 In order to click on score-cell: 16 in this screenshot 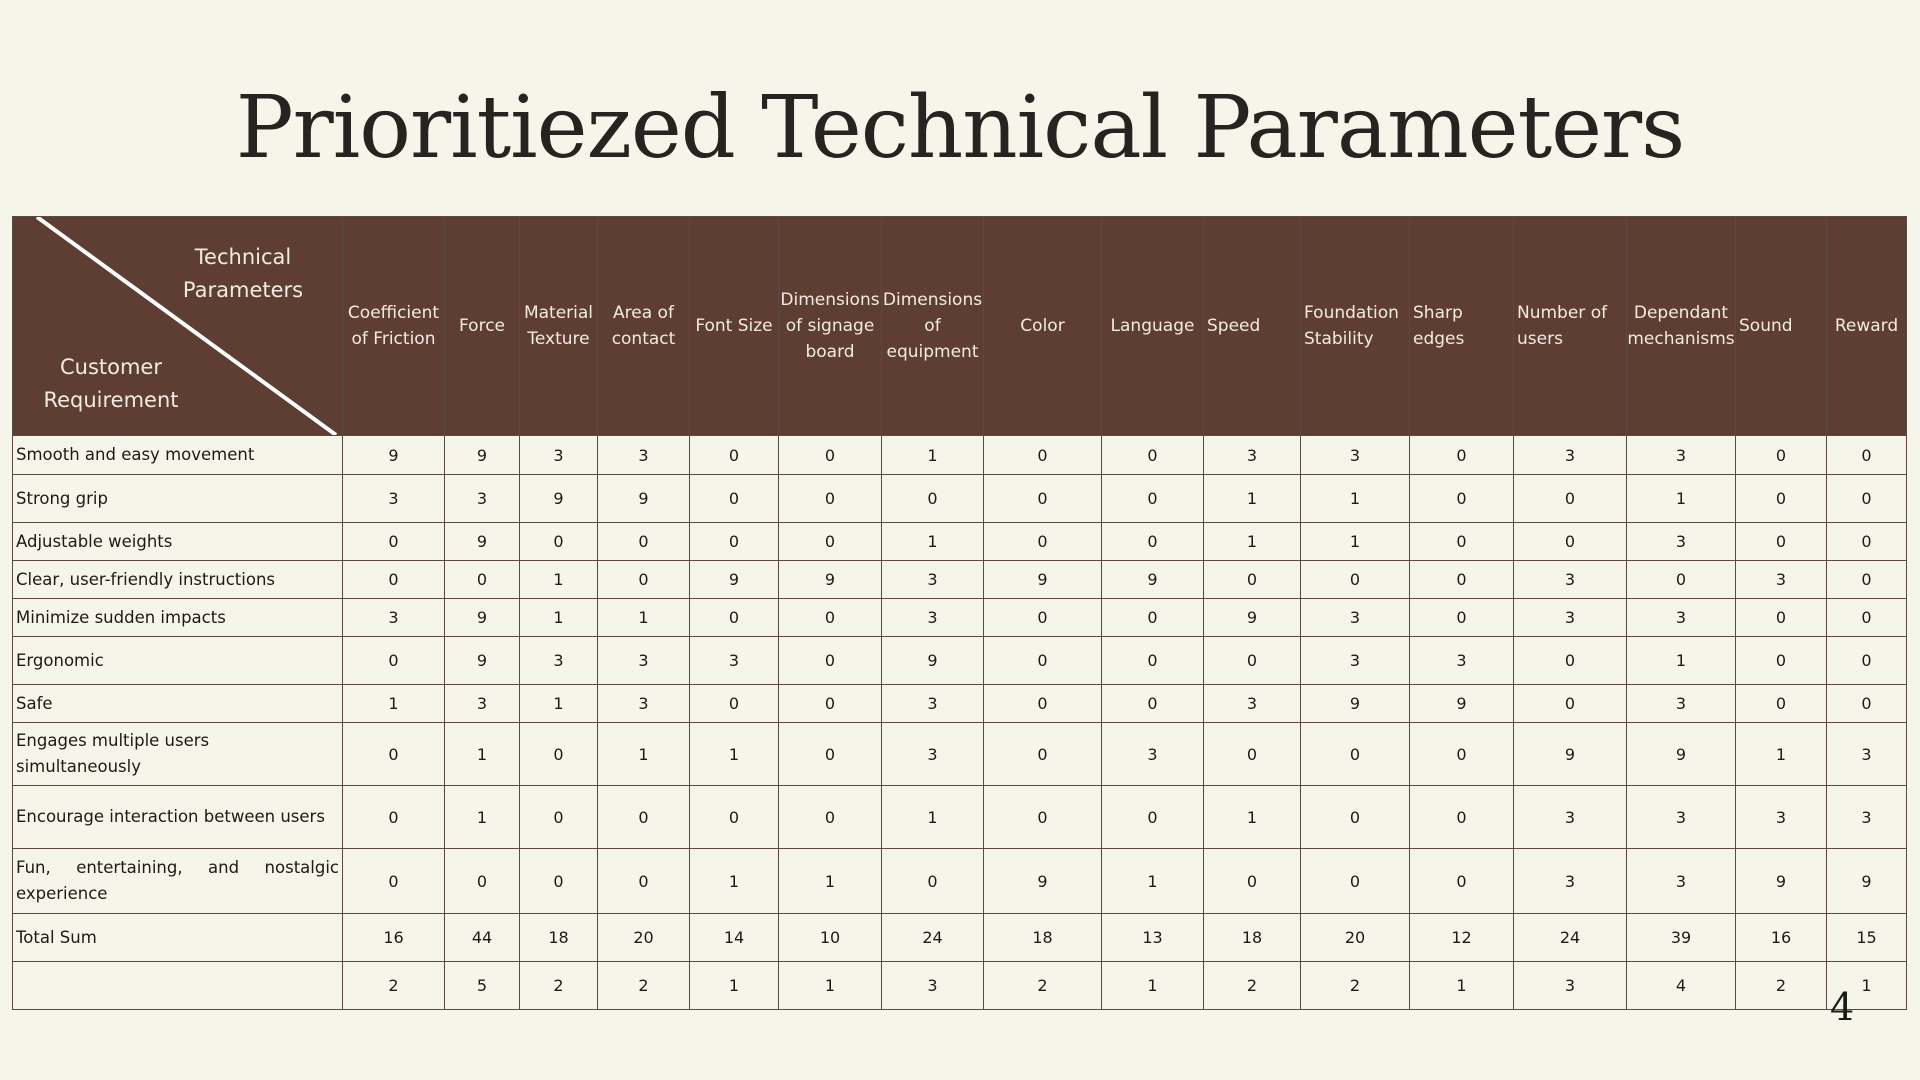, I will do `click(1781, 937)`.